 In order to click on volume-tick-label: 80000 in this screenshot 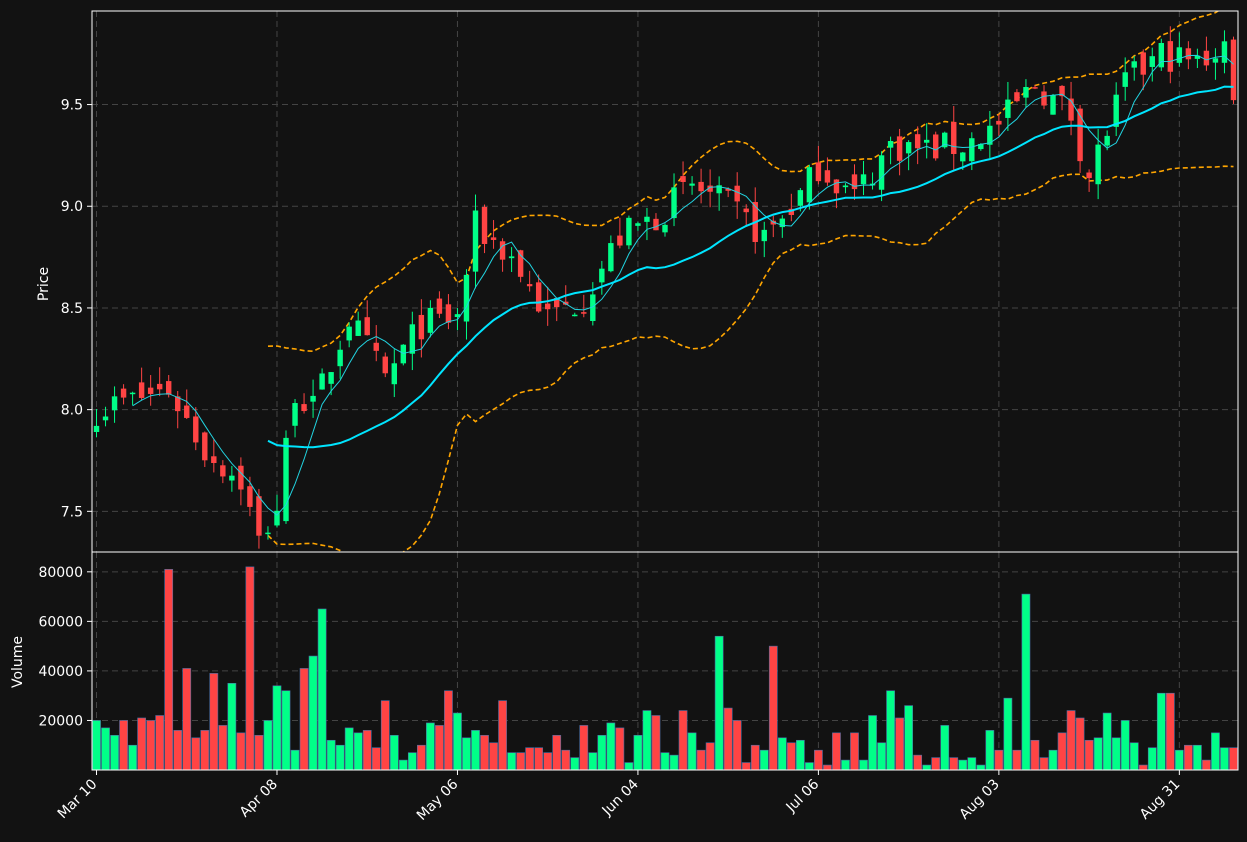, I will do `click(60, 573)`.